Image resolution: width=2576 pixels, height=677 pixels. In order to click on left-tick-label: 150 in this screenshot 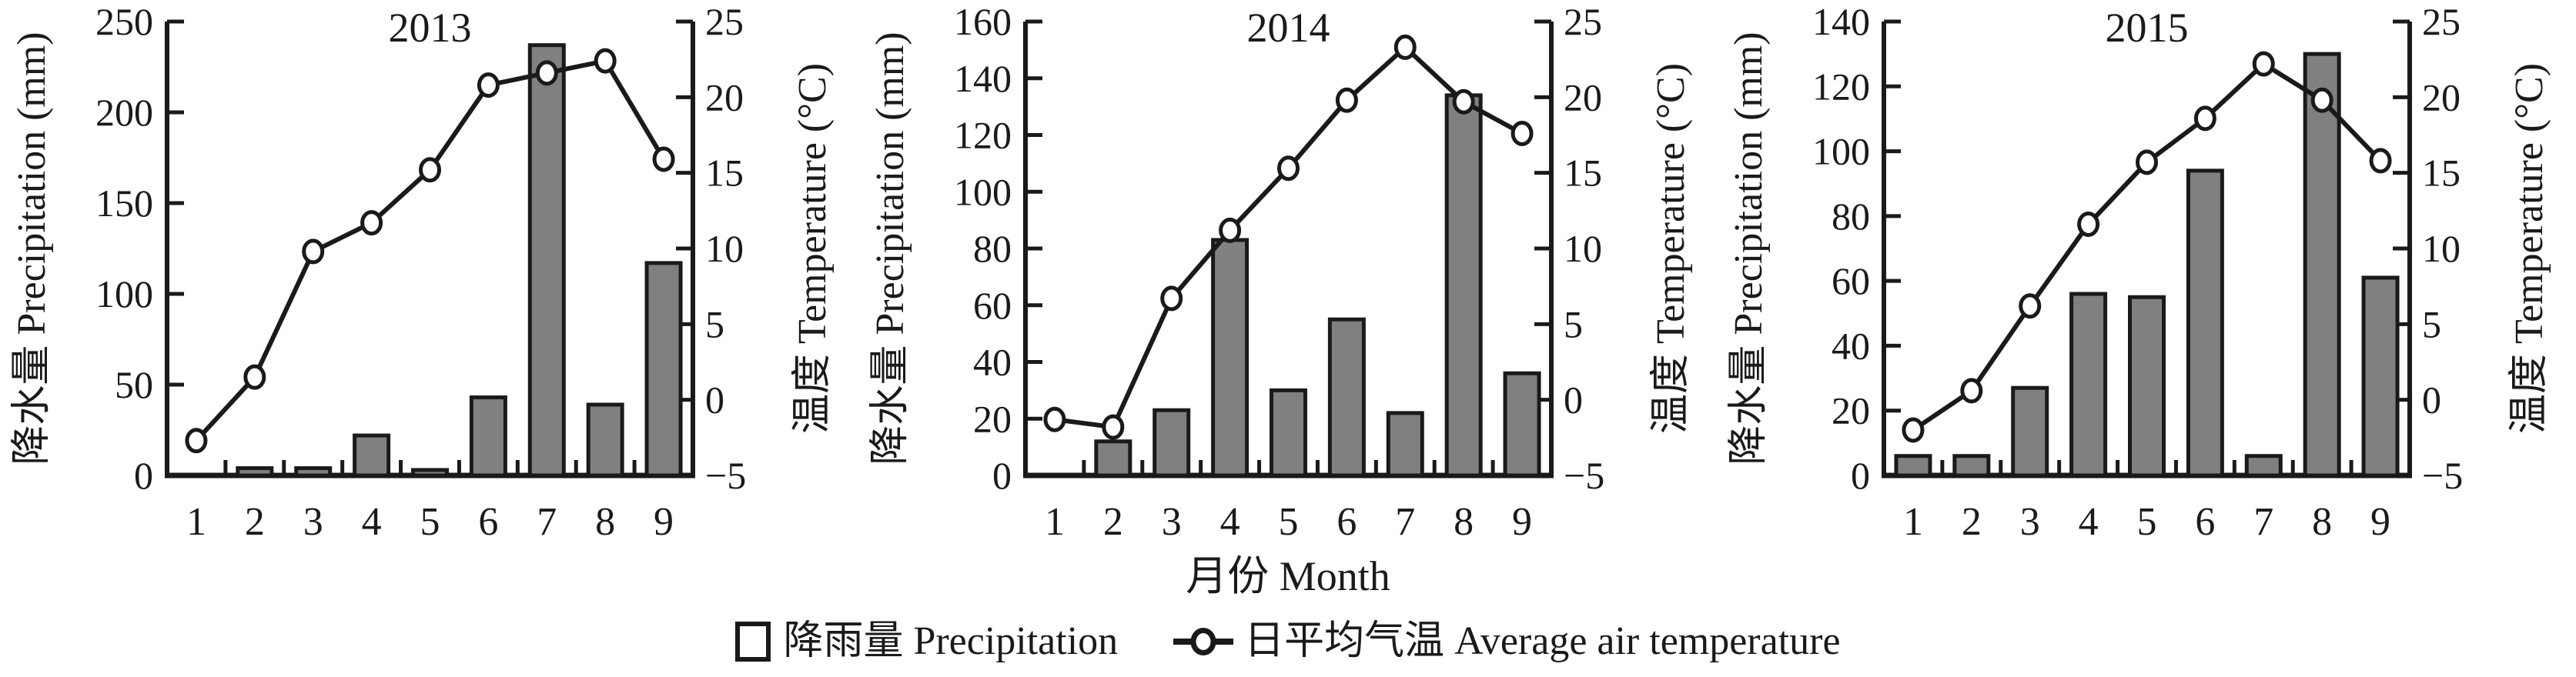, I will do `click(124, 203)`.